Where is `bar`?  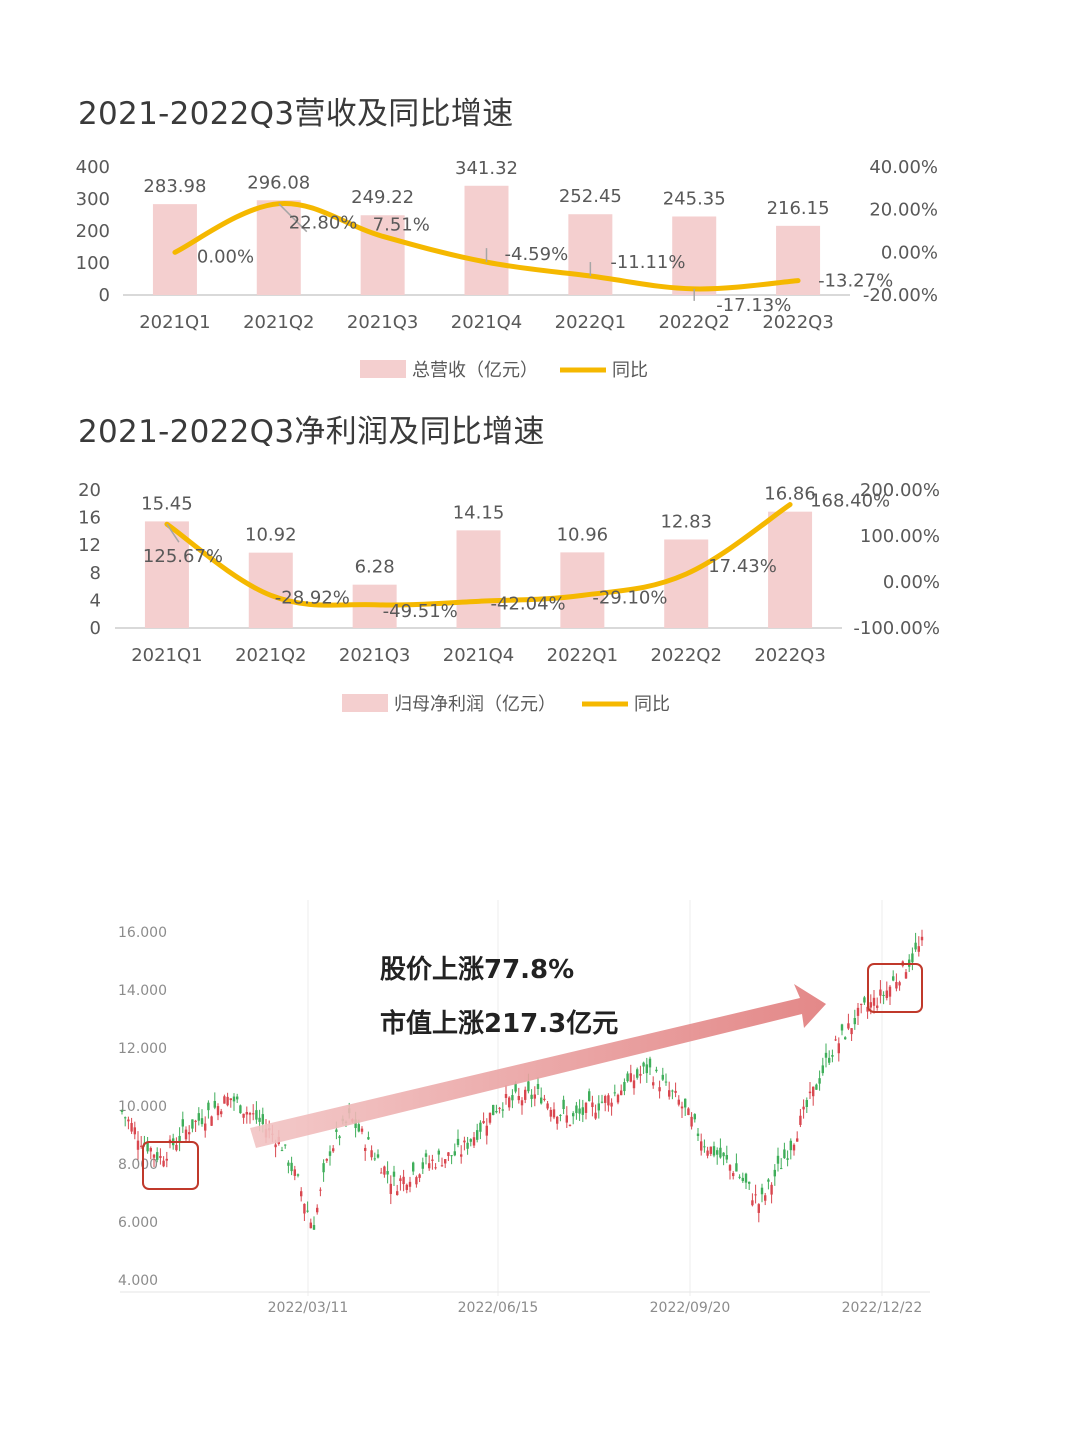
bar is located at coordinates (790, 569).